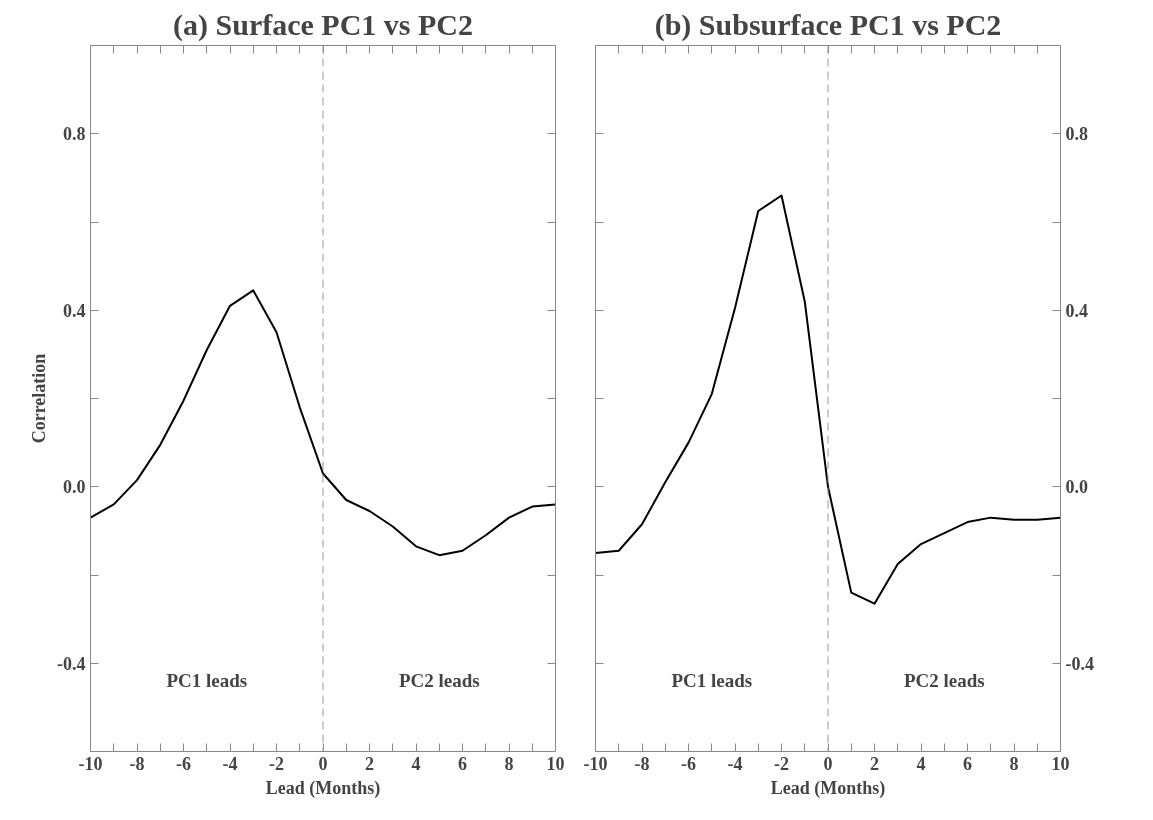  What do you see at coordinates (323, 24) in the screenshot?
I see `chart-title: (a) Surface PC1 vs PC2` at bounding box center [323, 24].